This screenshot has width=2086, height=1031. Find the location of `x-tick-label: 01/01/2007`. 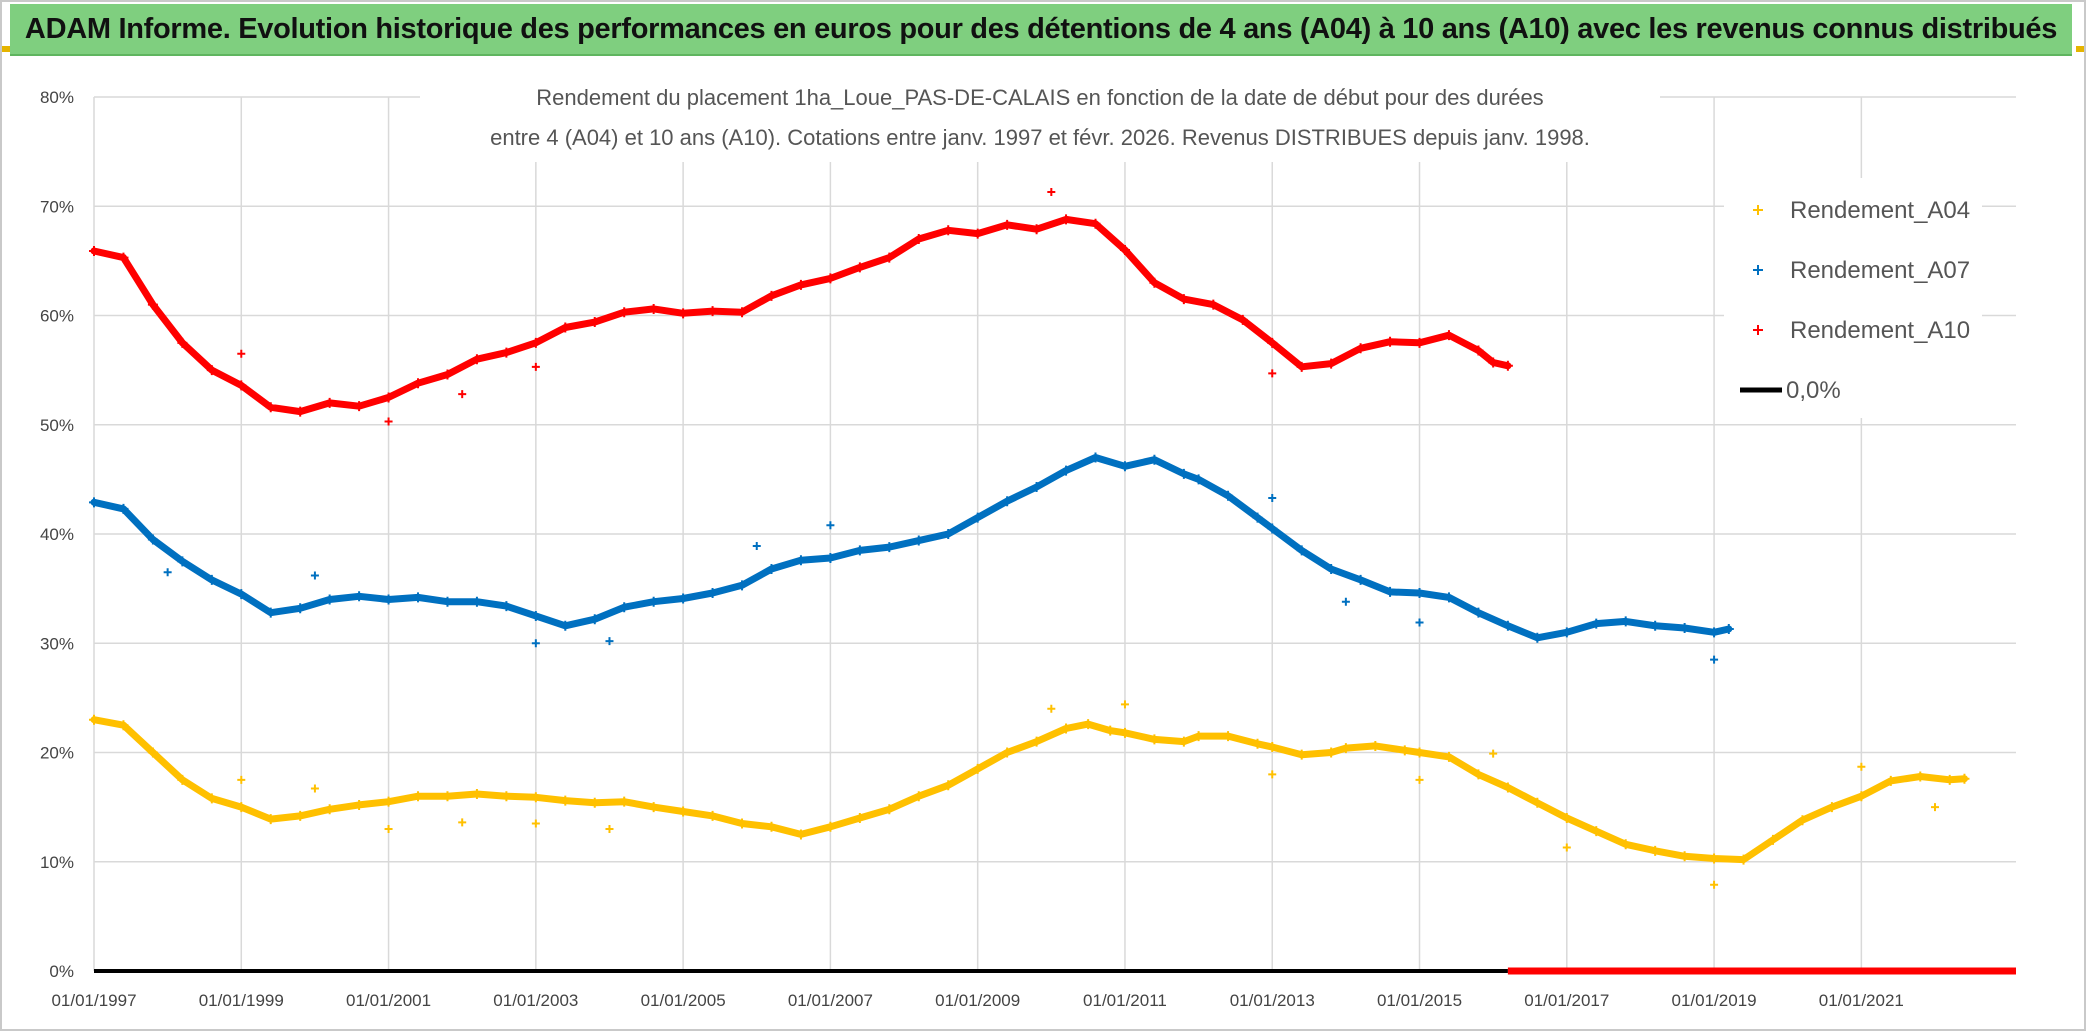

x-tick-label: 01/01/2007 is located at coordinates (830, 1000).